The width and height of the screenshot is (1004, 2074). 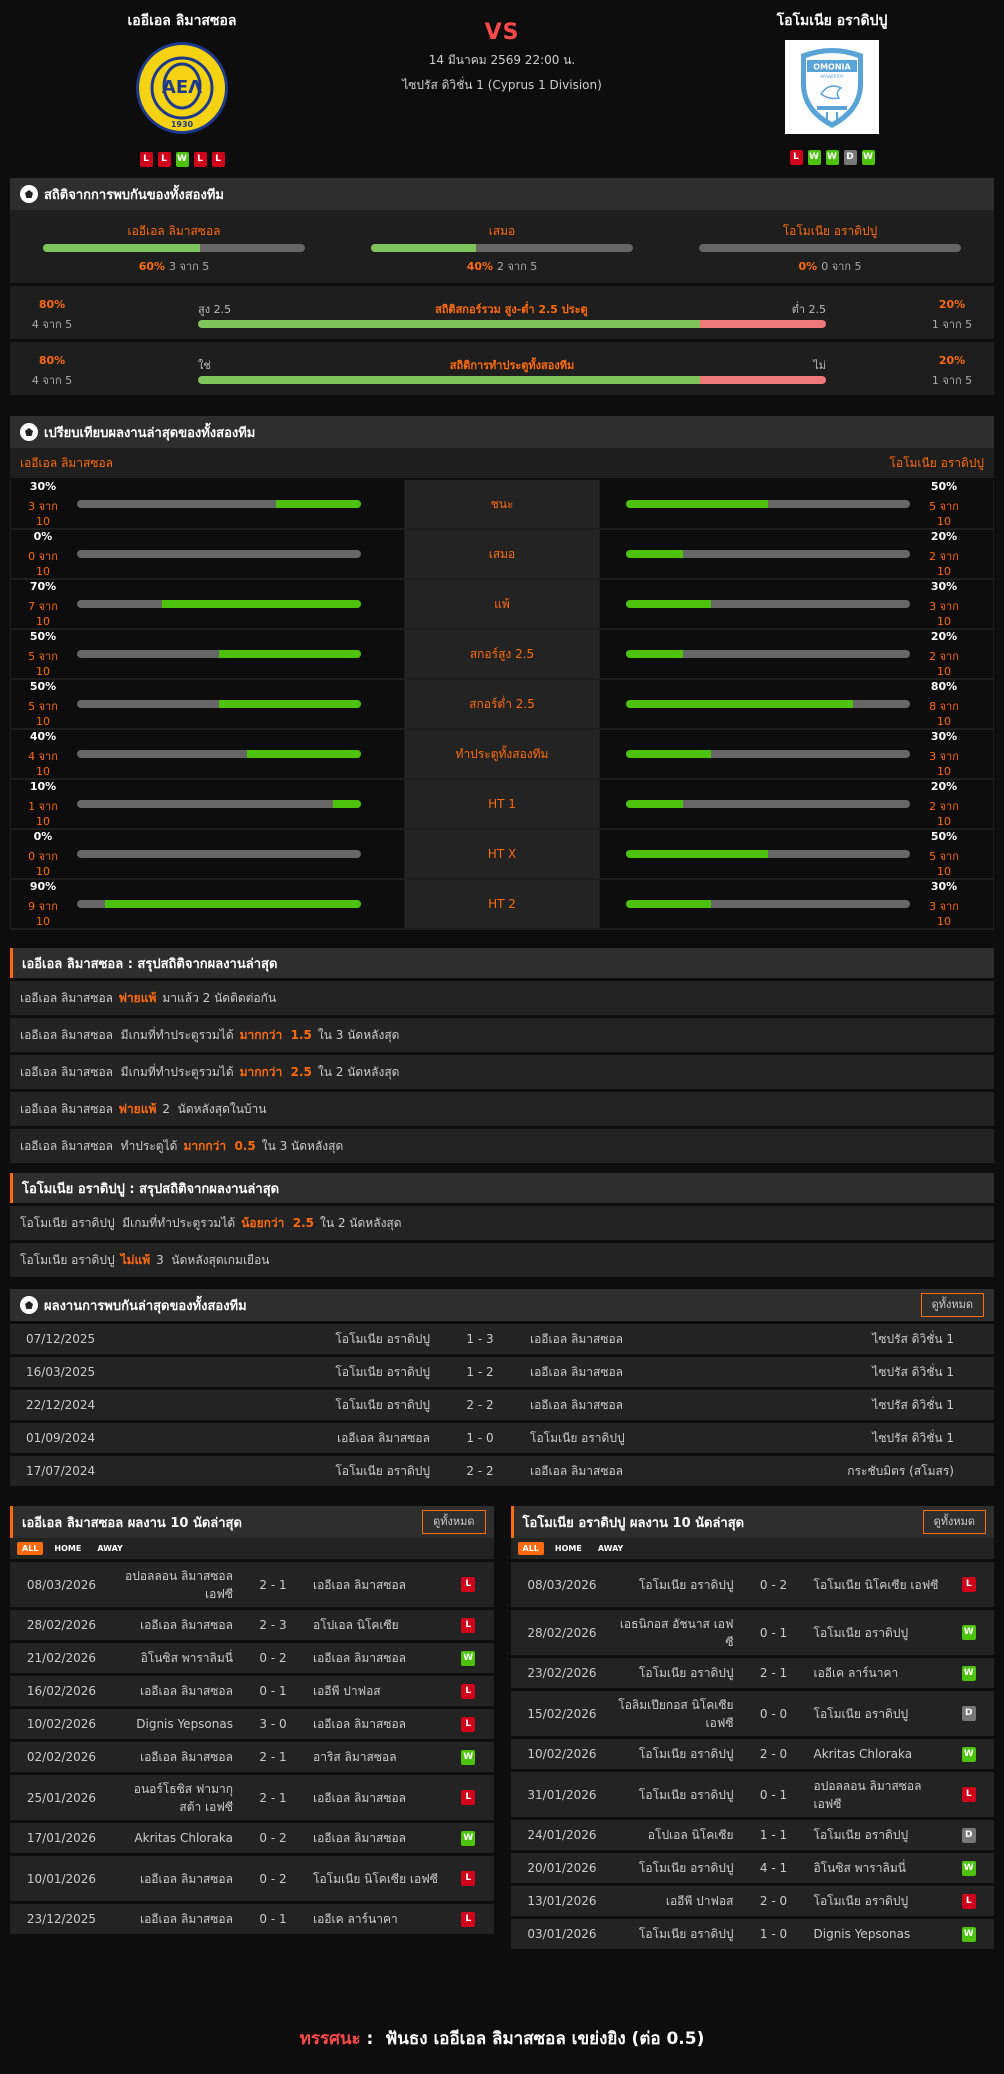 What do you see at coordinates (186, 1878) in the screenshot?
I see `home-team: เออีเอล ลิมาสซอล` at bounding box center [186, 1878].